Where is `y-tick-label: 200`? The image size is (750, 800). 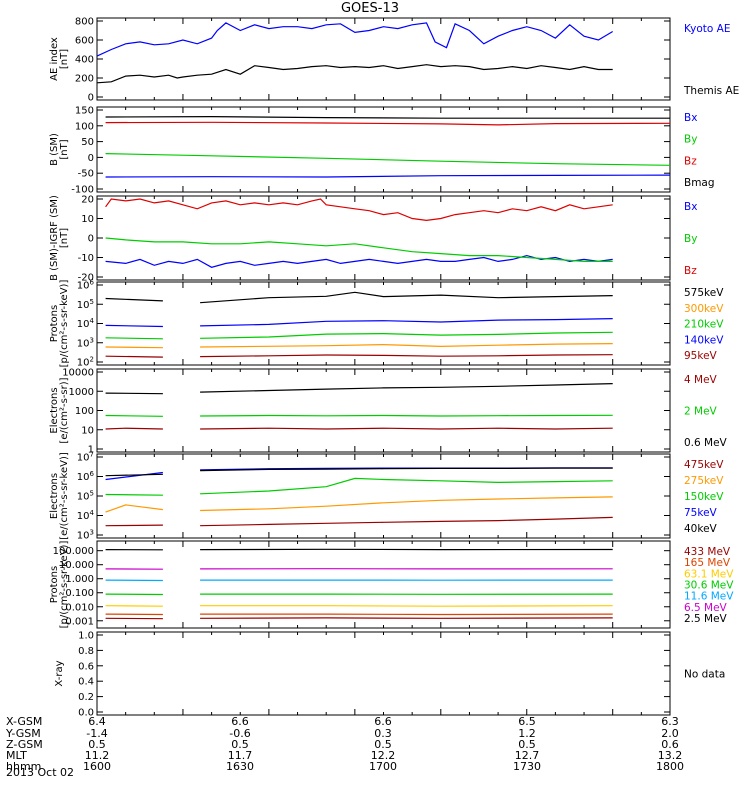
y-tick-label: 200 is located at coordinates (84, 79).